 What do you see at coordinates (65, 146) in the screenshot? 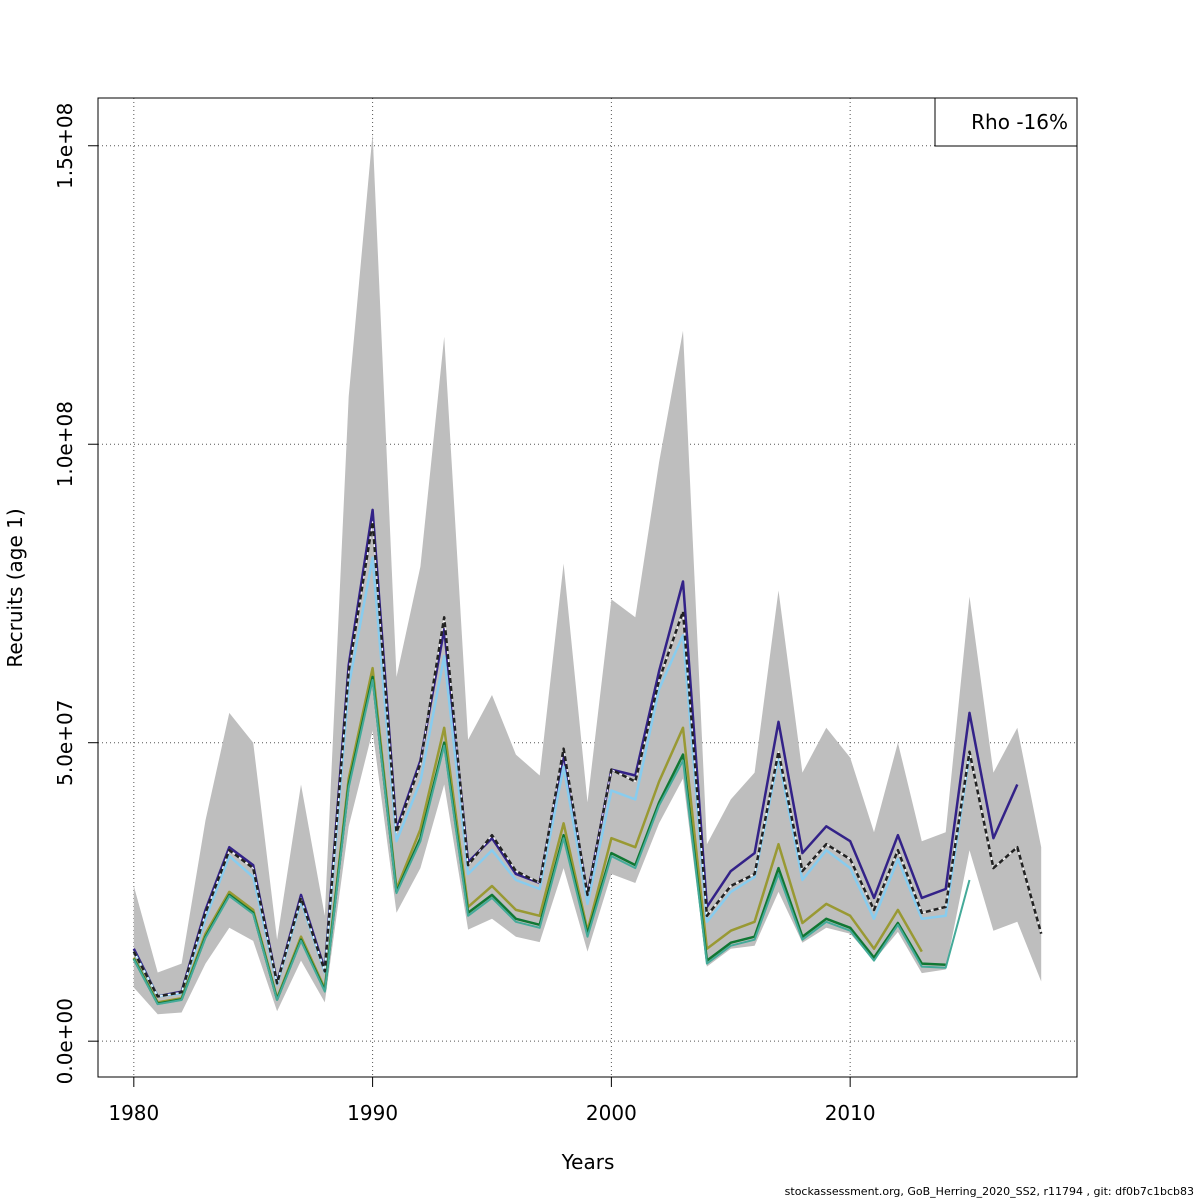
I see `y-tick-label-3: 1.5e+08` at bounding box center [65, 146].